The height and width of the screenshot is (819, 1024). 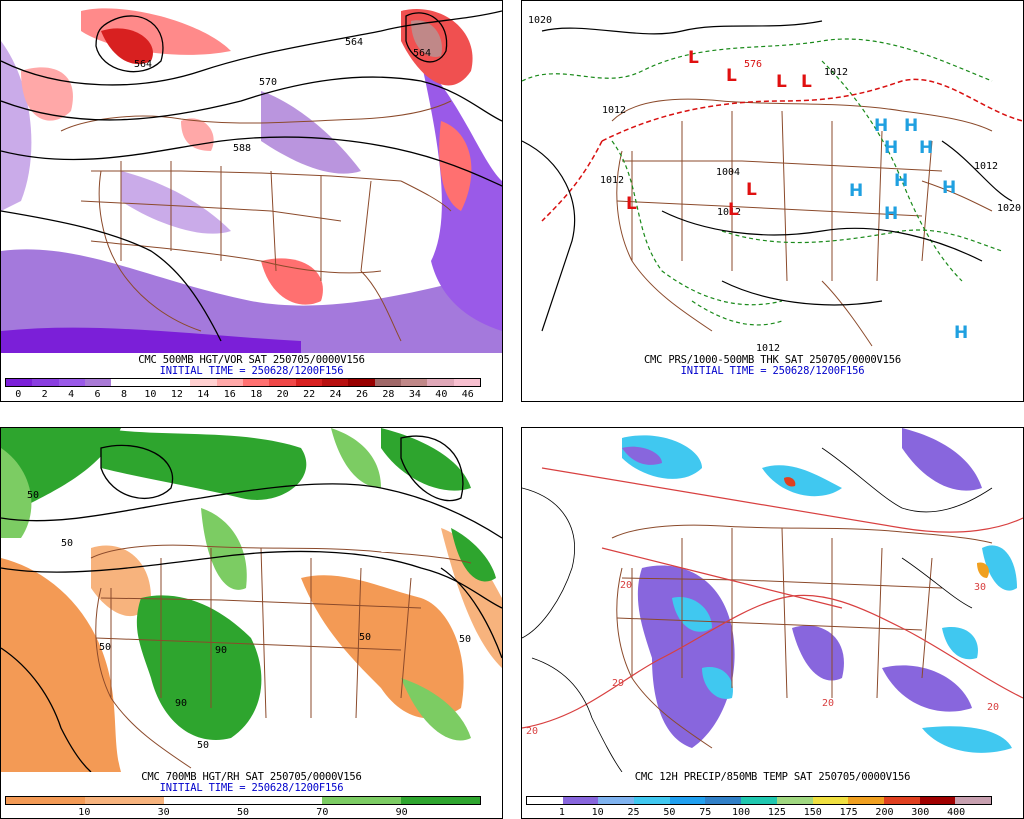 What do you see at coordinates (1009, 208) in the screenshot?
I see `contour-label: 1020` at bounding box center [1009, 208].